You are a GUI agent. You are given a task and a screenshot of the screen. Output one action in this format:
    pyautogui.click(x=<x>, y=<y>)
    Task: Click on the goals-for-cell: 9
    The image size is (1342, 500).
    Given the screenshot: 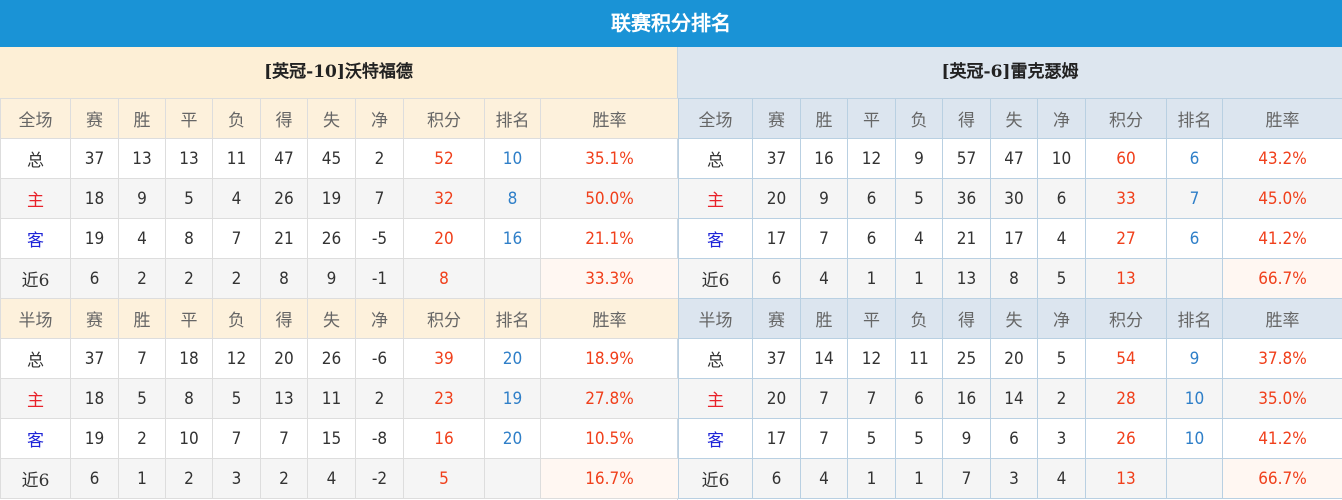 What is the action you would take?
    pyautogui.click(x=966, y=438)
    